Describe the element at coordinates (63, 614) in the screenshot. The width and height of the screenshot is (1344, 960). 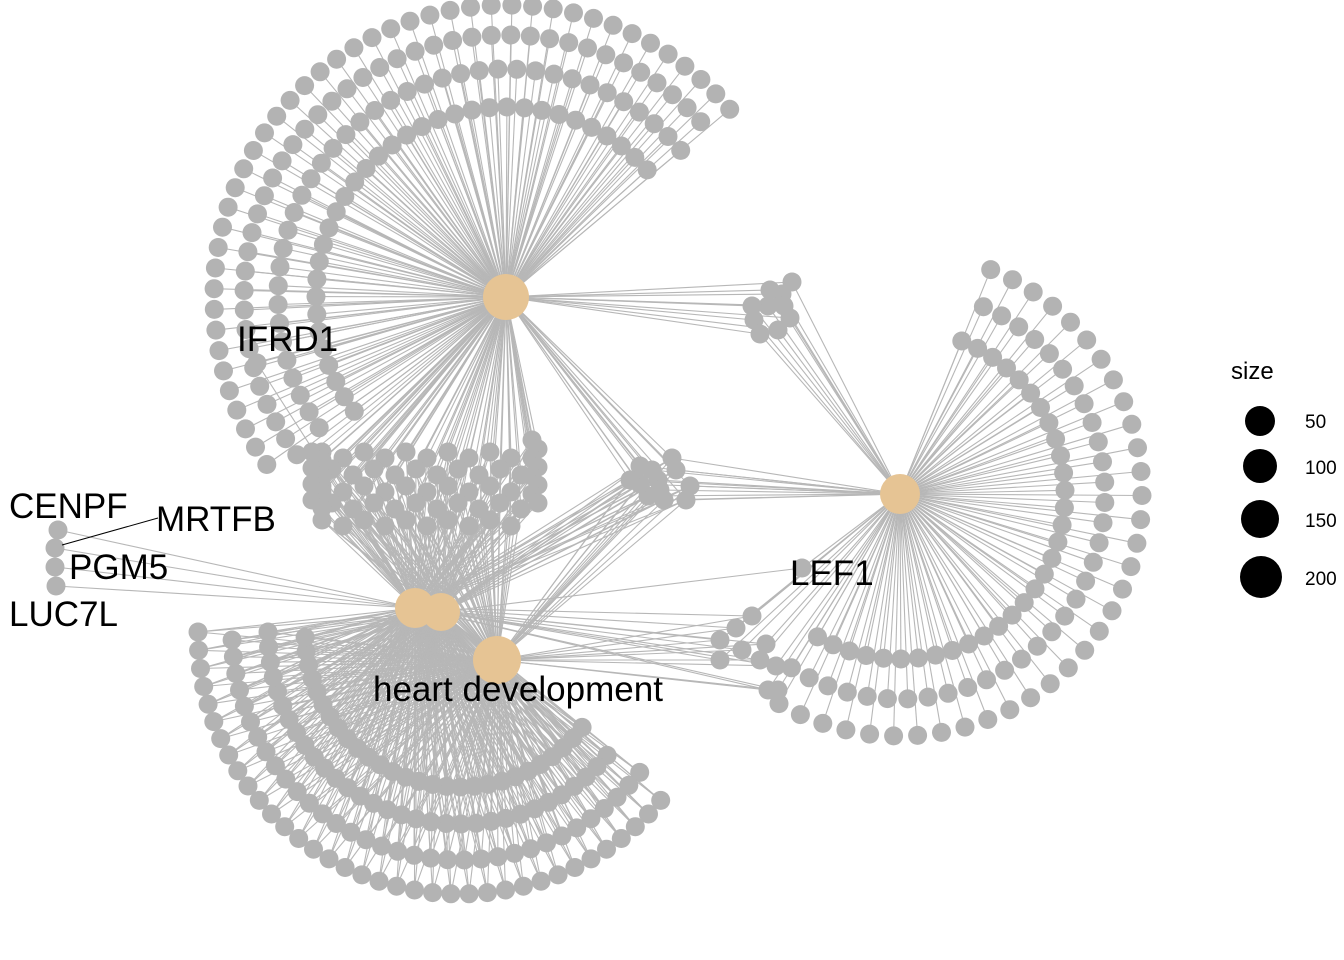
I see `label-luc7l: LUC7L` at that location.